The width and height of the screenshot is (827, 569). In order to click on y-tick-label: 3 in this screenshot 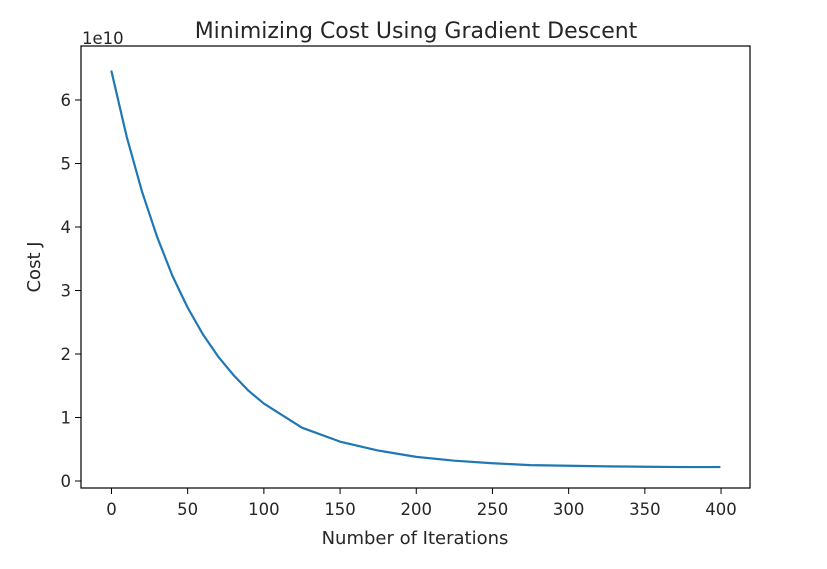, I will do `click(66, 290)`.